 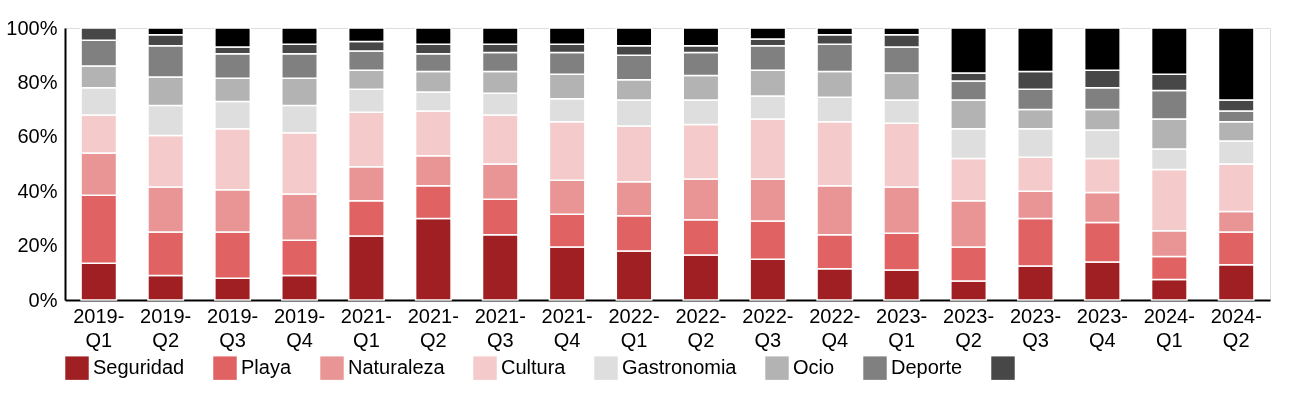 What do you see at coordinates (701, 327) in the screenshot?
I see `x-tick-label: 2022-Q2` at bounding box center [701, 327].